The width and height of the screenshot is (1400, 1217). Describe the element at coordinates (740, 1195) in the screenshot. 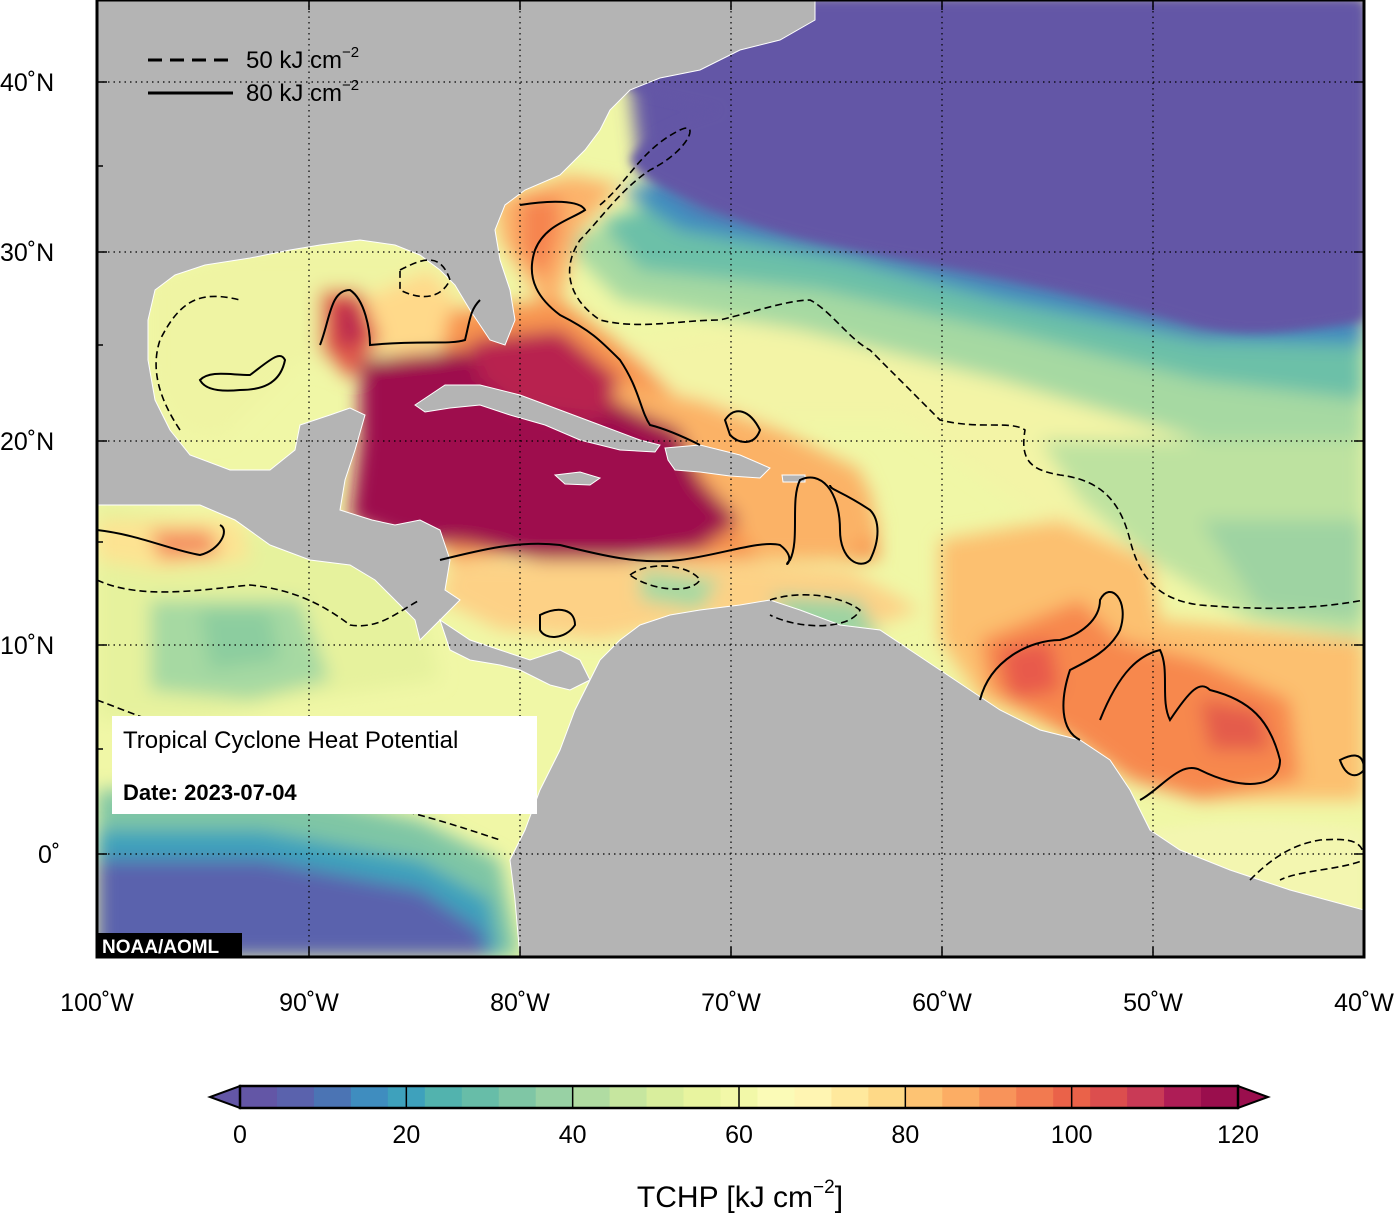

I see `colorbar-title: TCHP [kJ cm−2]` at that location.